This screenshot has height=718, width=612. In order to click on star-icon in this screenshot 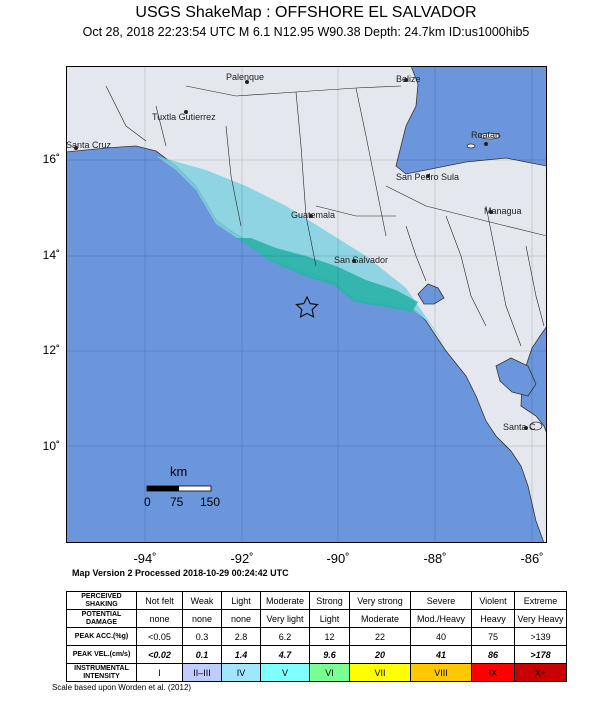, I will do `click(307, 307)`.